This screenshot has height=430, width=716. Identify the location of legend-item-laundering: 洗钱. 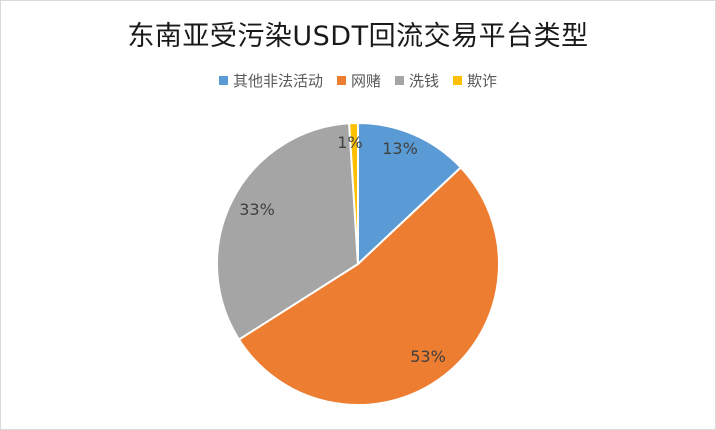
(417, 80).